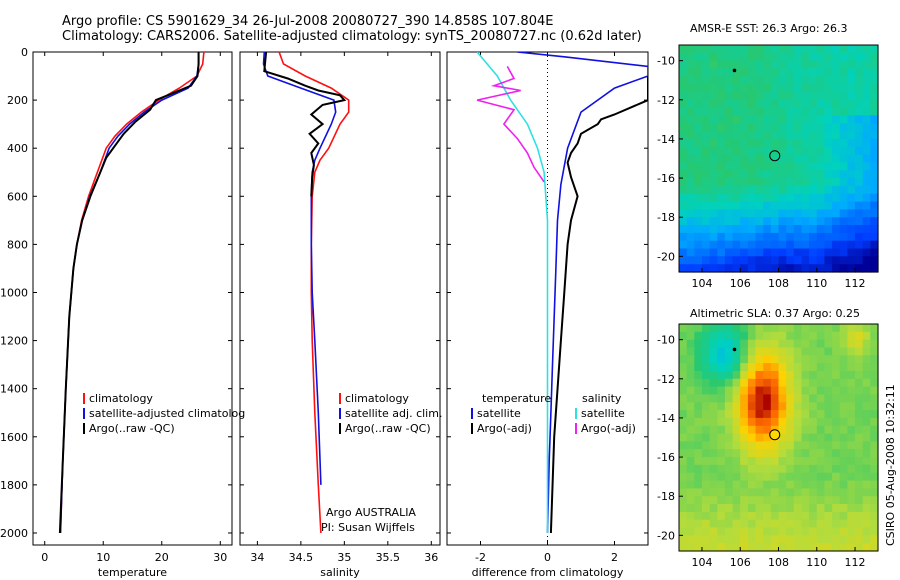  Describe the element at coordinates (778, 562) in the screenshot. I see `map-x-tick-label: 108` at that location.